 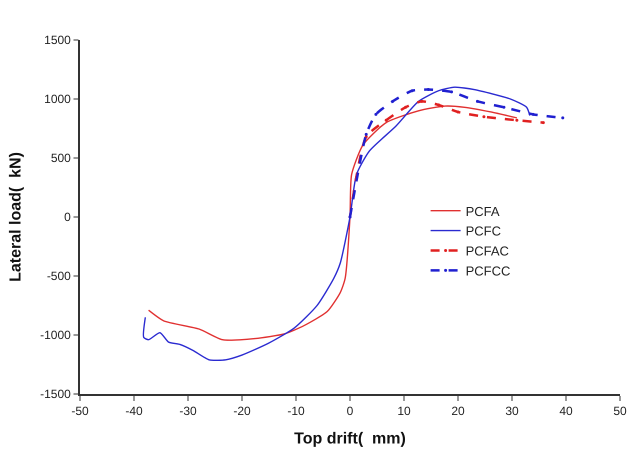 I want to click on x-tick-label: 0, so click(x=350, y=411).